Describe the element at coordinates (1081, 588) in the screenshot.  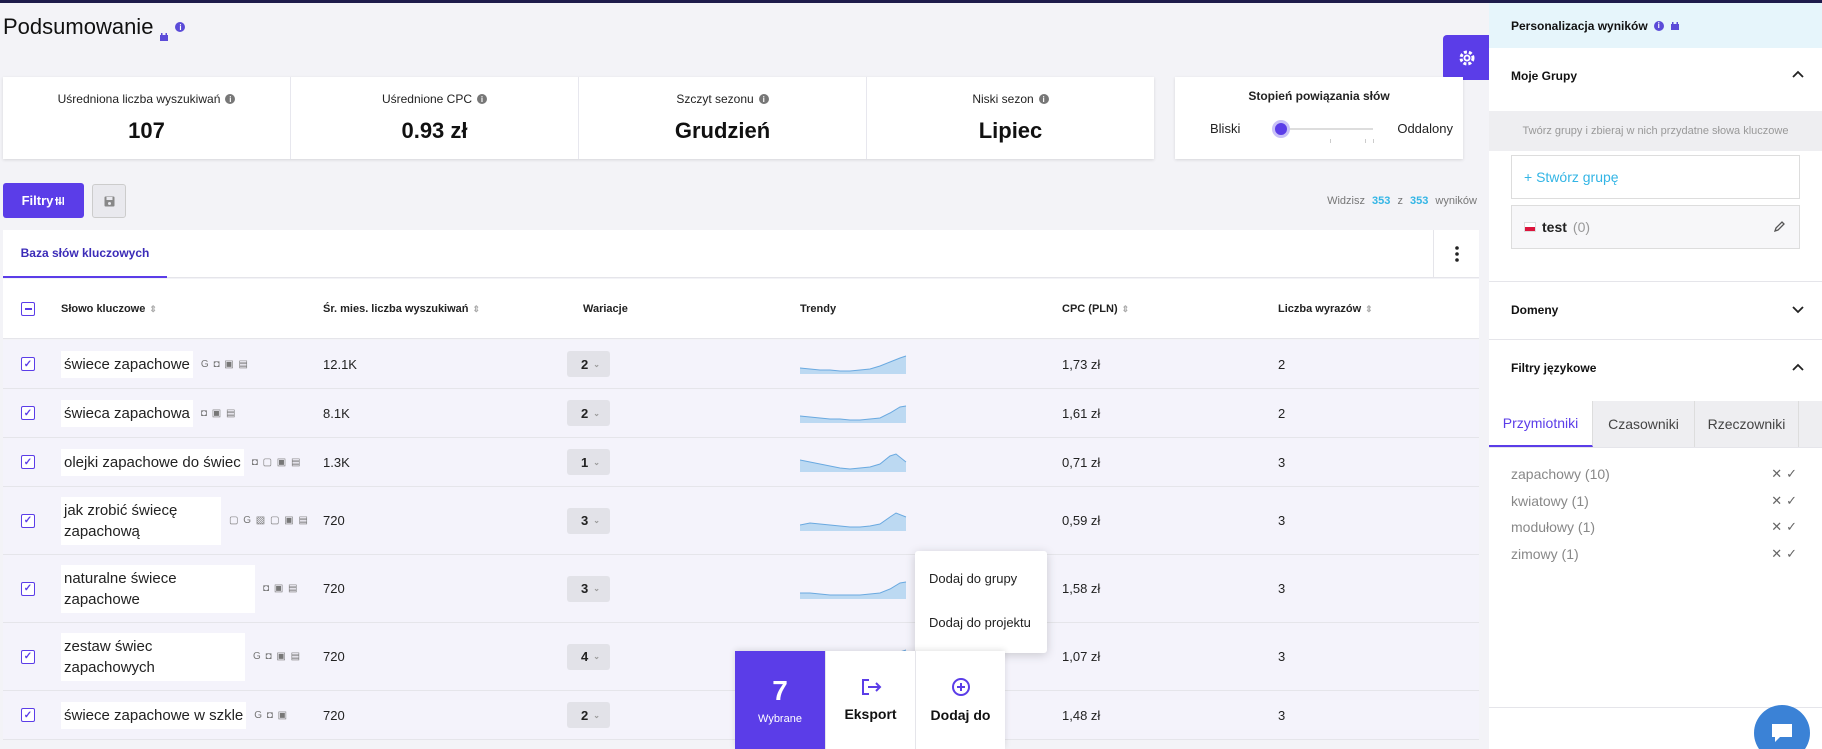
I see `cpc-cell: 1,58 zł` at that location.